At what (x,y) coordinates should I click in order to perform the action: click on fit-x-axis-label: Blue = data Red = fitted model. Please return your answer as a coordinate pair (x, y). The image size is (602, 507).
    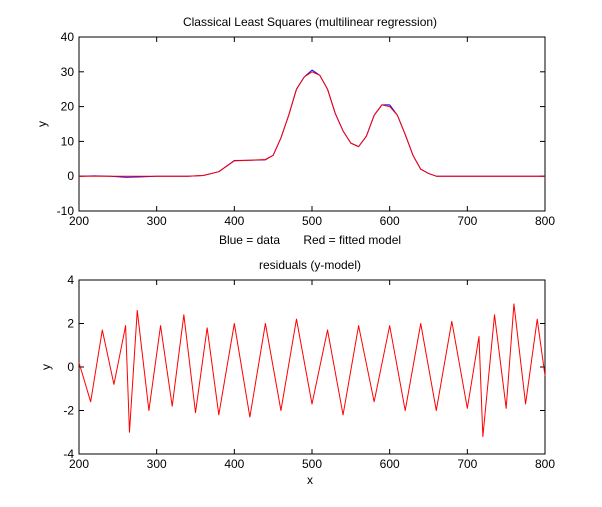
    Looking at the image, I should click on (310, 240).